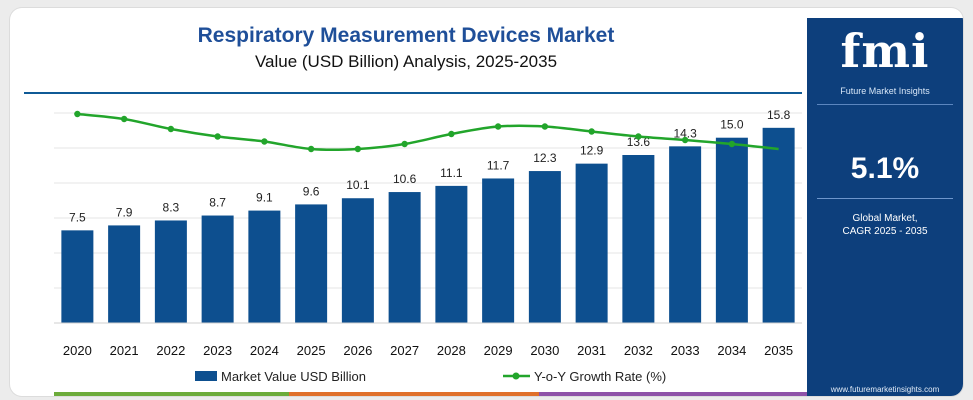 The image size is (973, 400). What do you see at coordinates (77, 217) in the screenshot?
I see `data-label-2020: 7.5` at bounding box center [77, 217].